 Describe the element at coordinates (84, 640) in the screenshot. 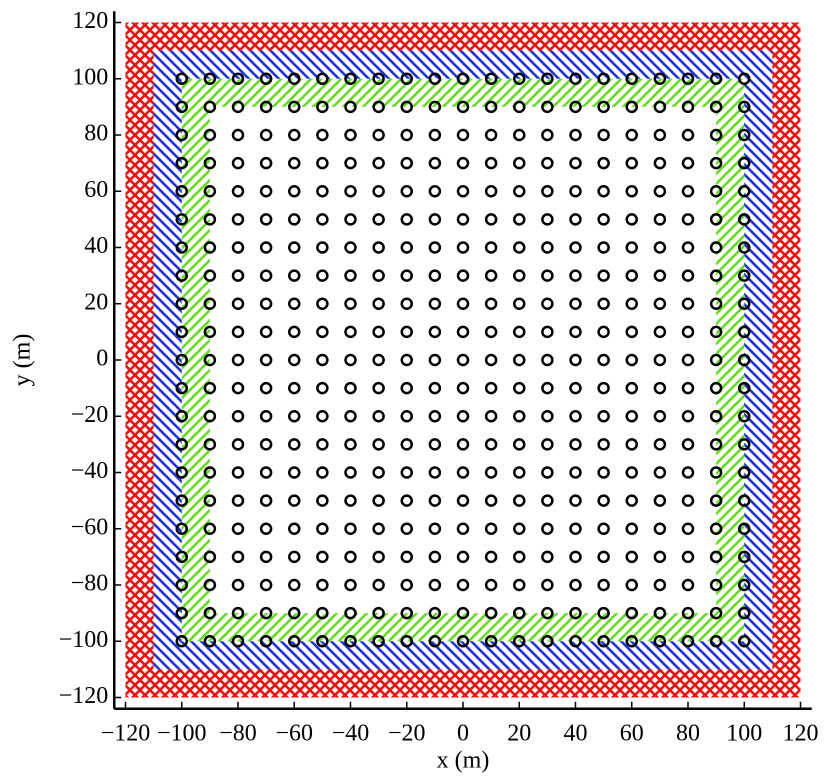

I see `y-tick-label: −100` at that location.